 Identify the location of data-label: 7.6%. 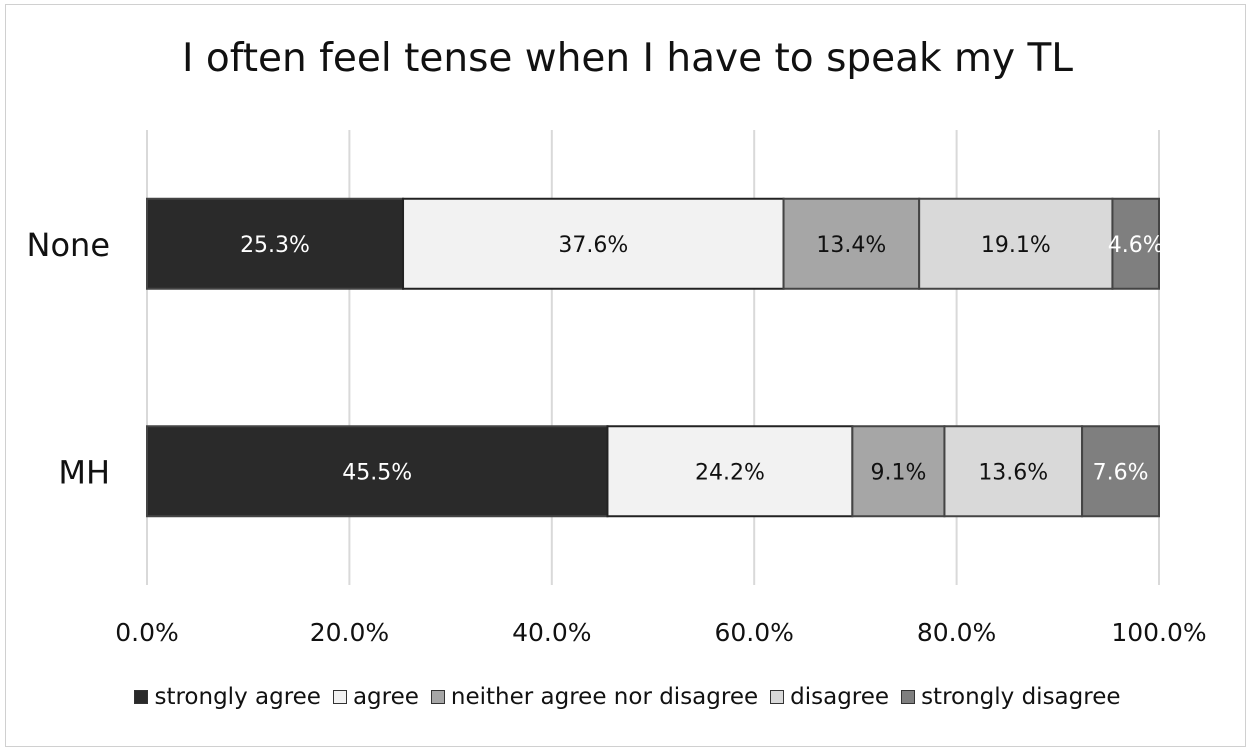
(1121, 472).